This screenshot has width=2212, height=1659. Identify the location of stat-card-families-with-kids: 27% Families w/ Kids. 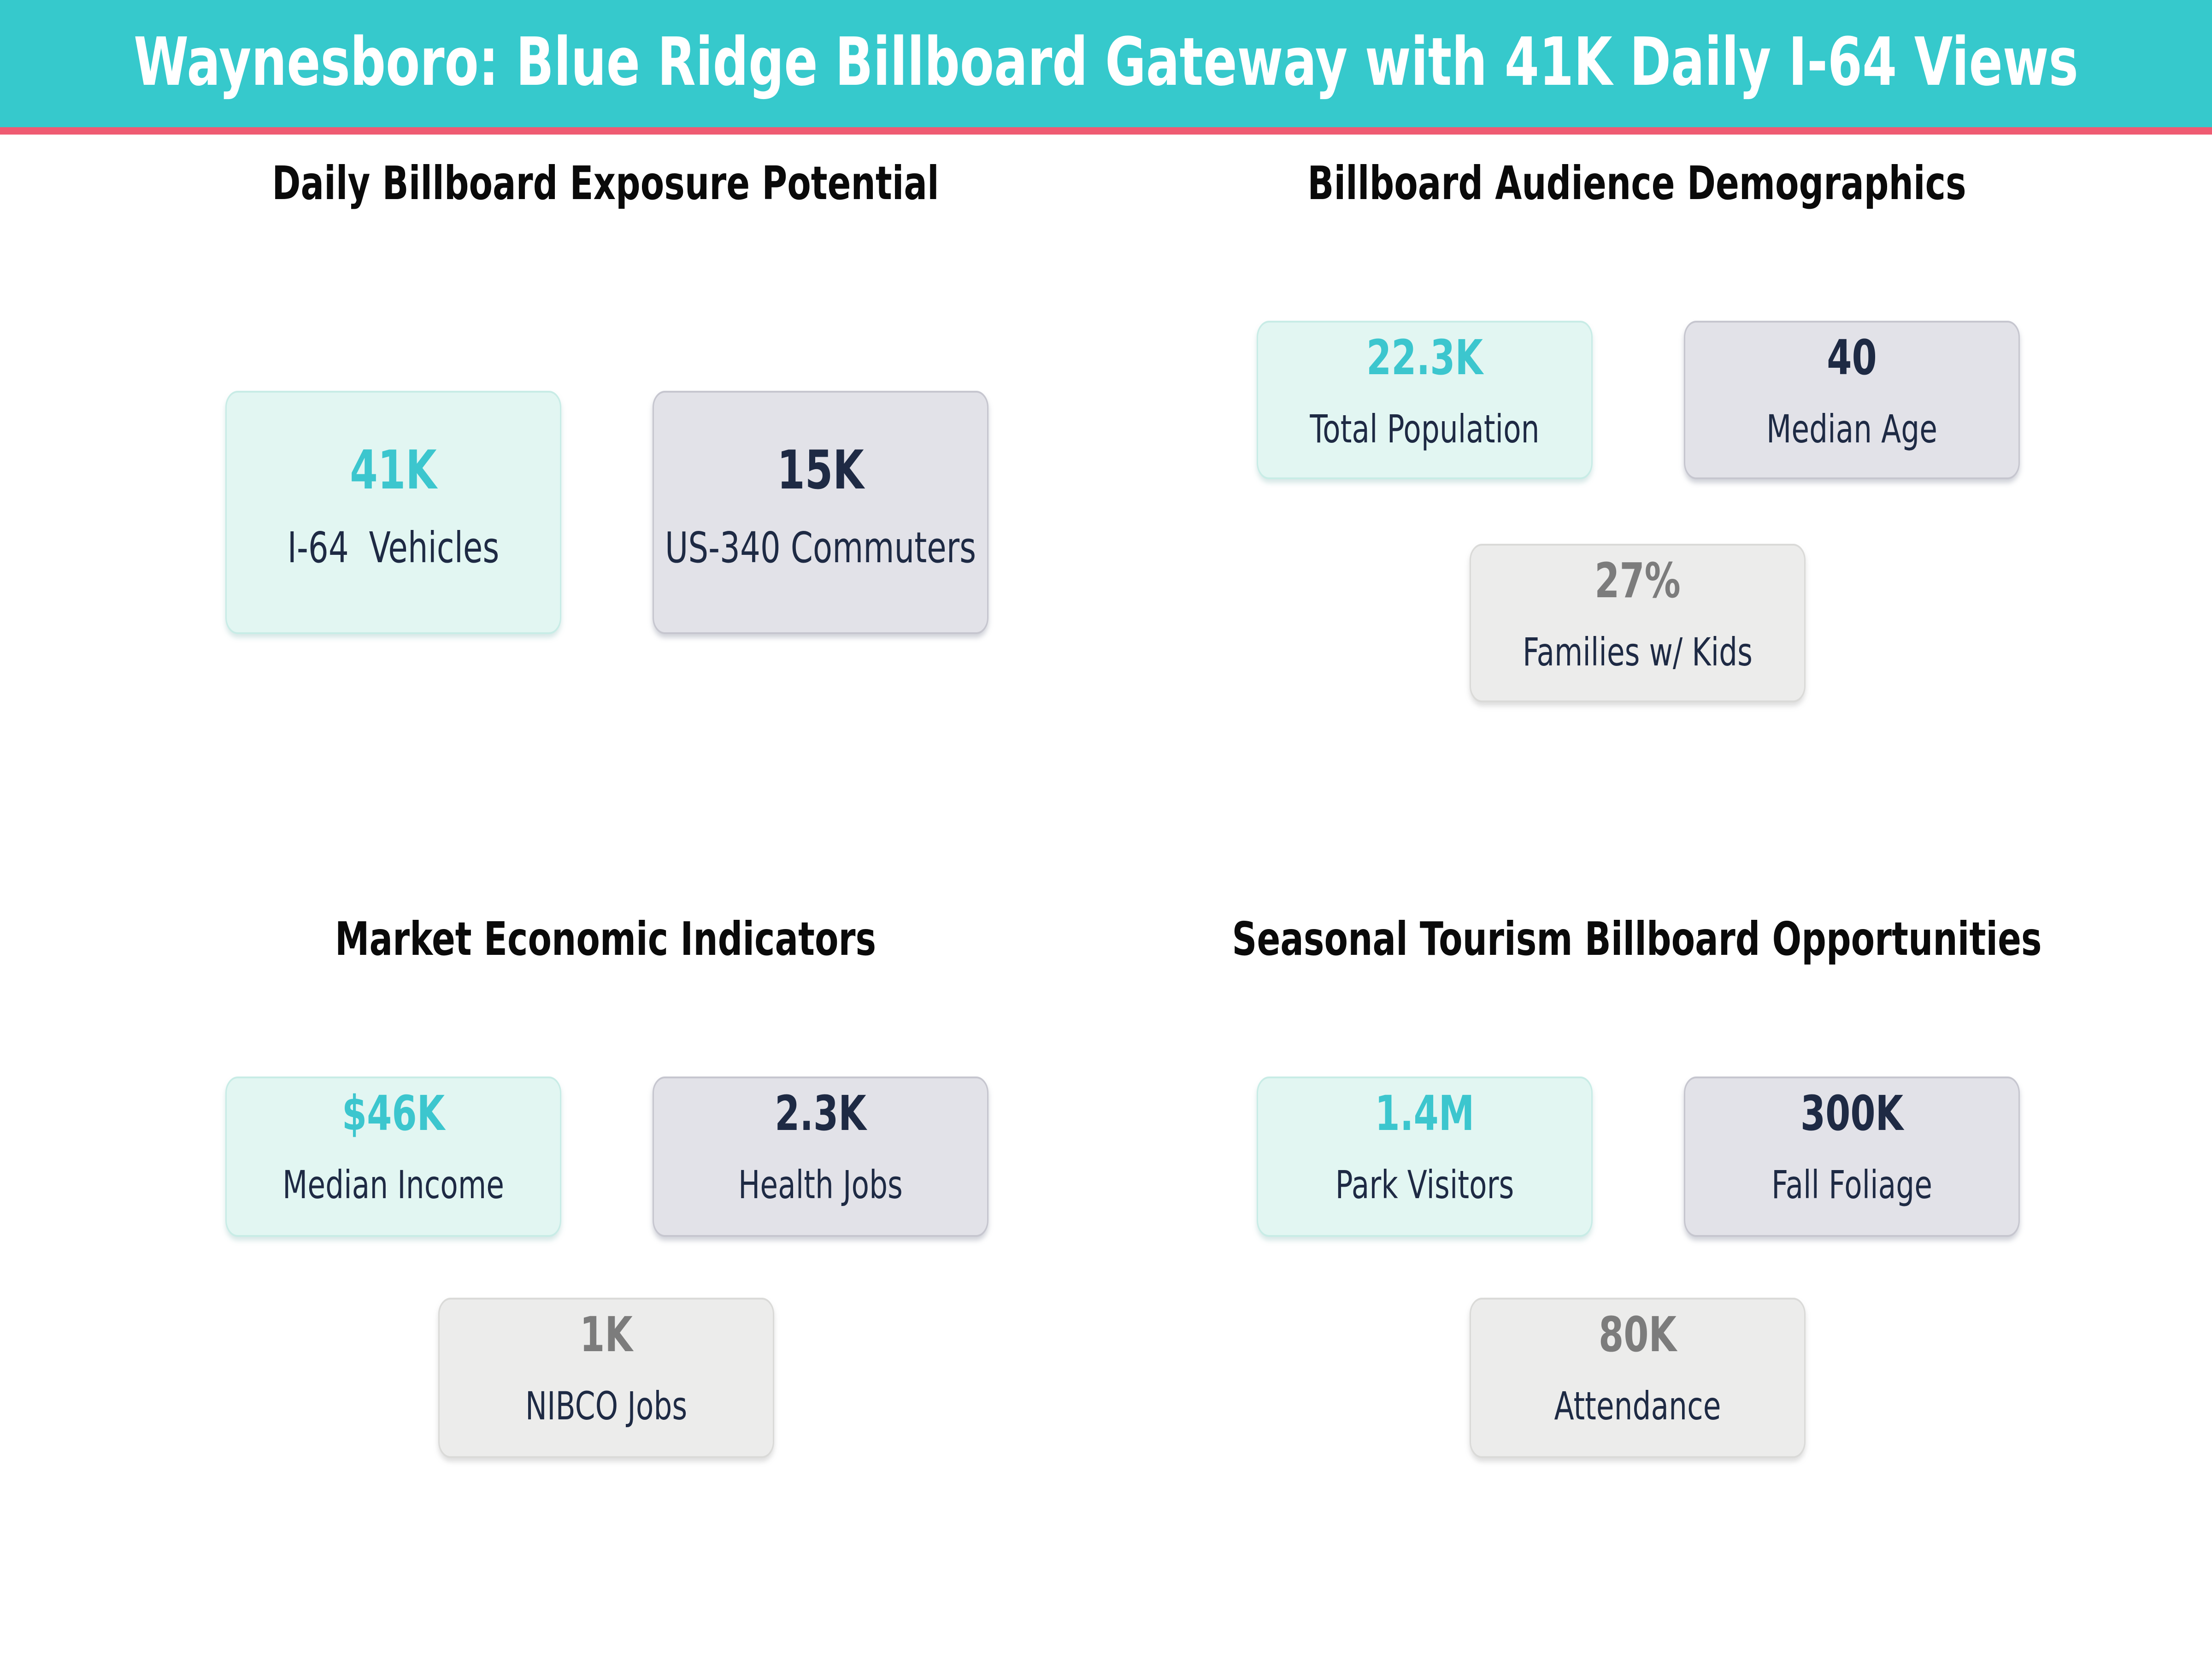
(1638, 623).